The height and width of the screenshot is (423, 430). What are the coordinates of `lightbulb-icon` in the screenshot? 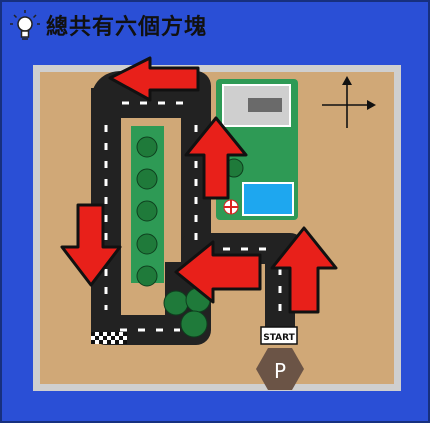 It's located at (25, 25).